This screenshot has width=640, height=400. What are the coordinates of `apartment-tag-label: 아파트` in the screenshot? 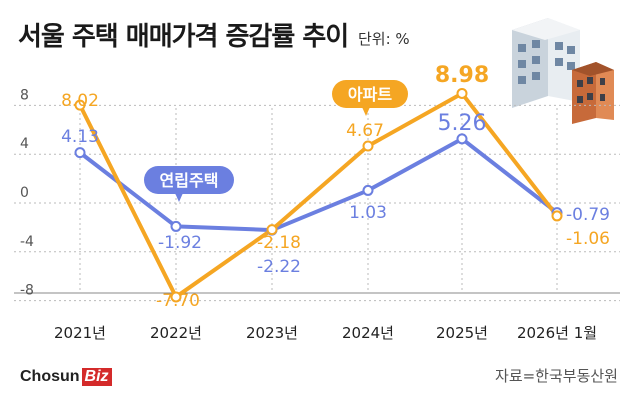 It's located at (370, 94).